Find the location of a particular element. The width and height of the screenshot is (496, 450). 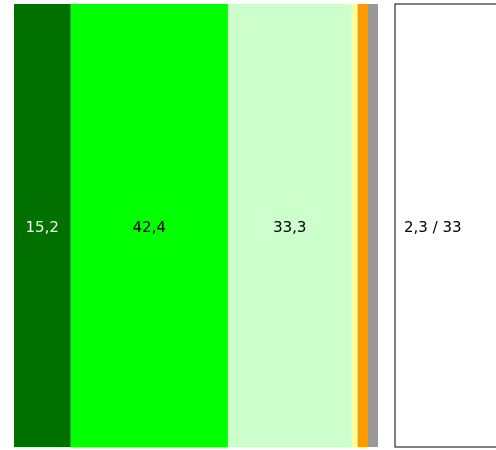

segment-label-3: 33,3 is located at coordinates (289, 227).